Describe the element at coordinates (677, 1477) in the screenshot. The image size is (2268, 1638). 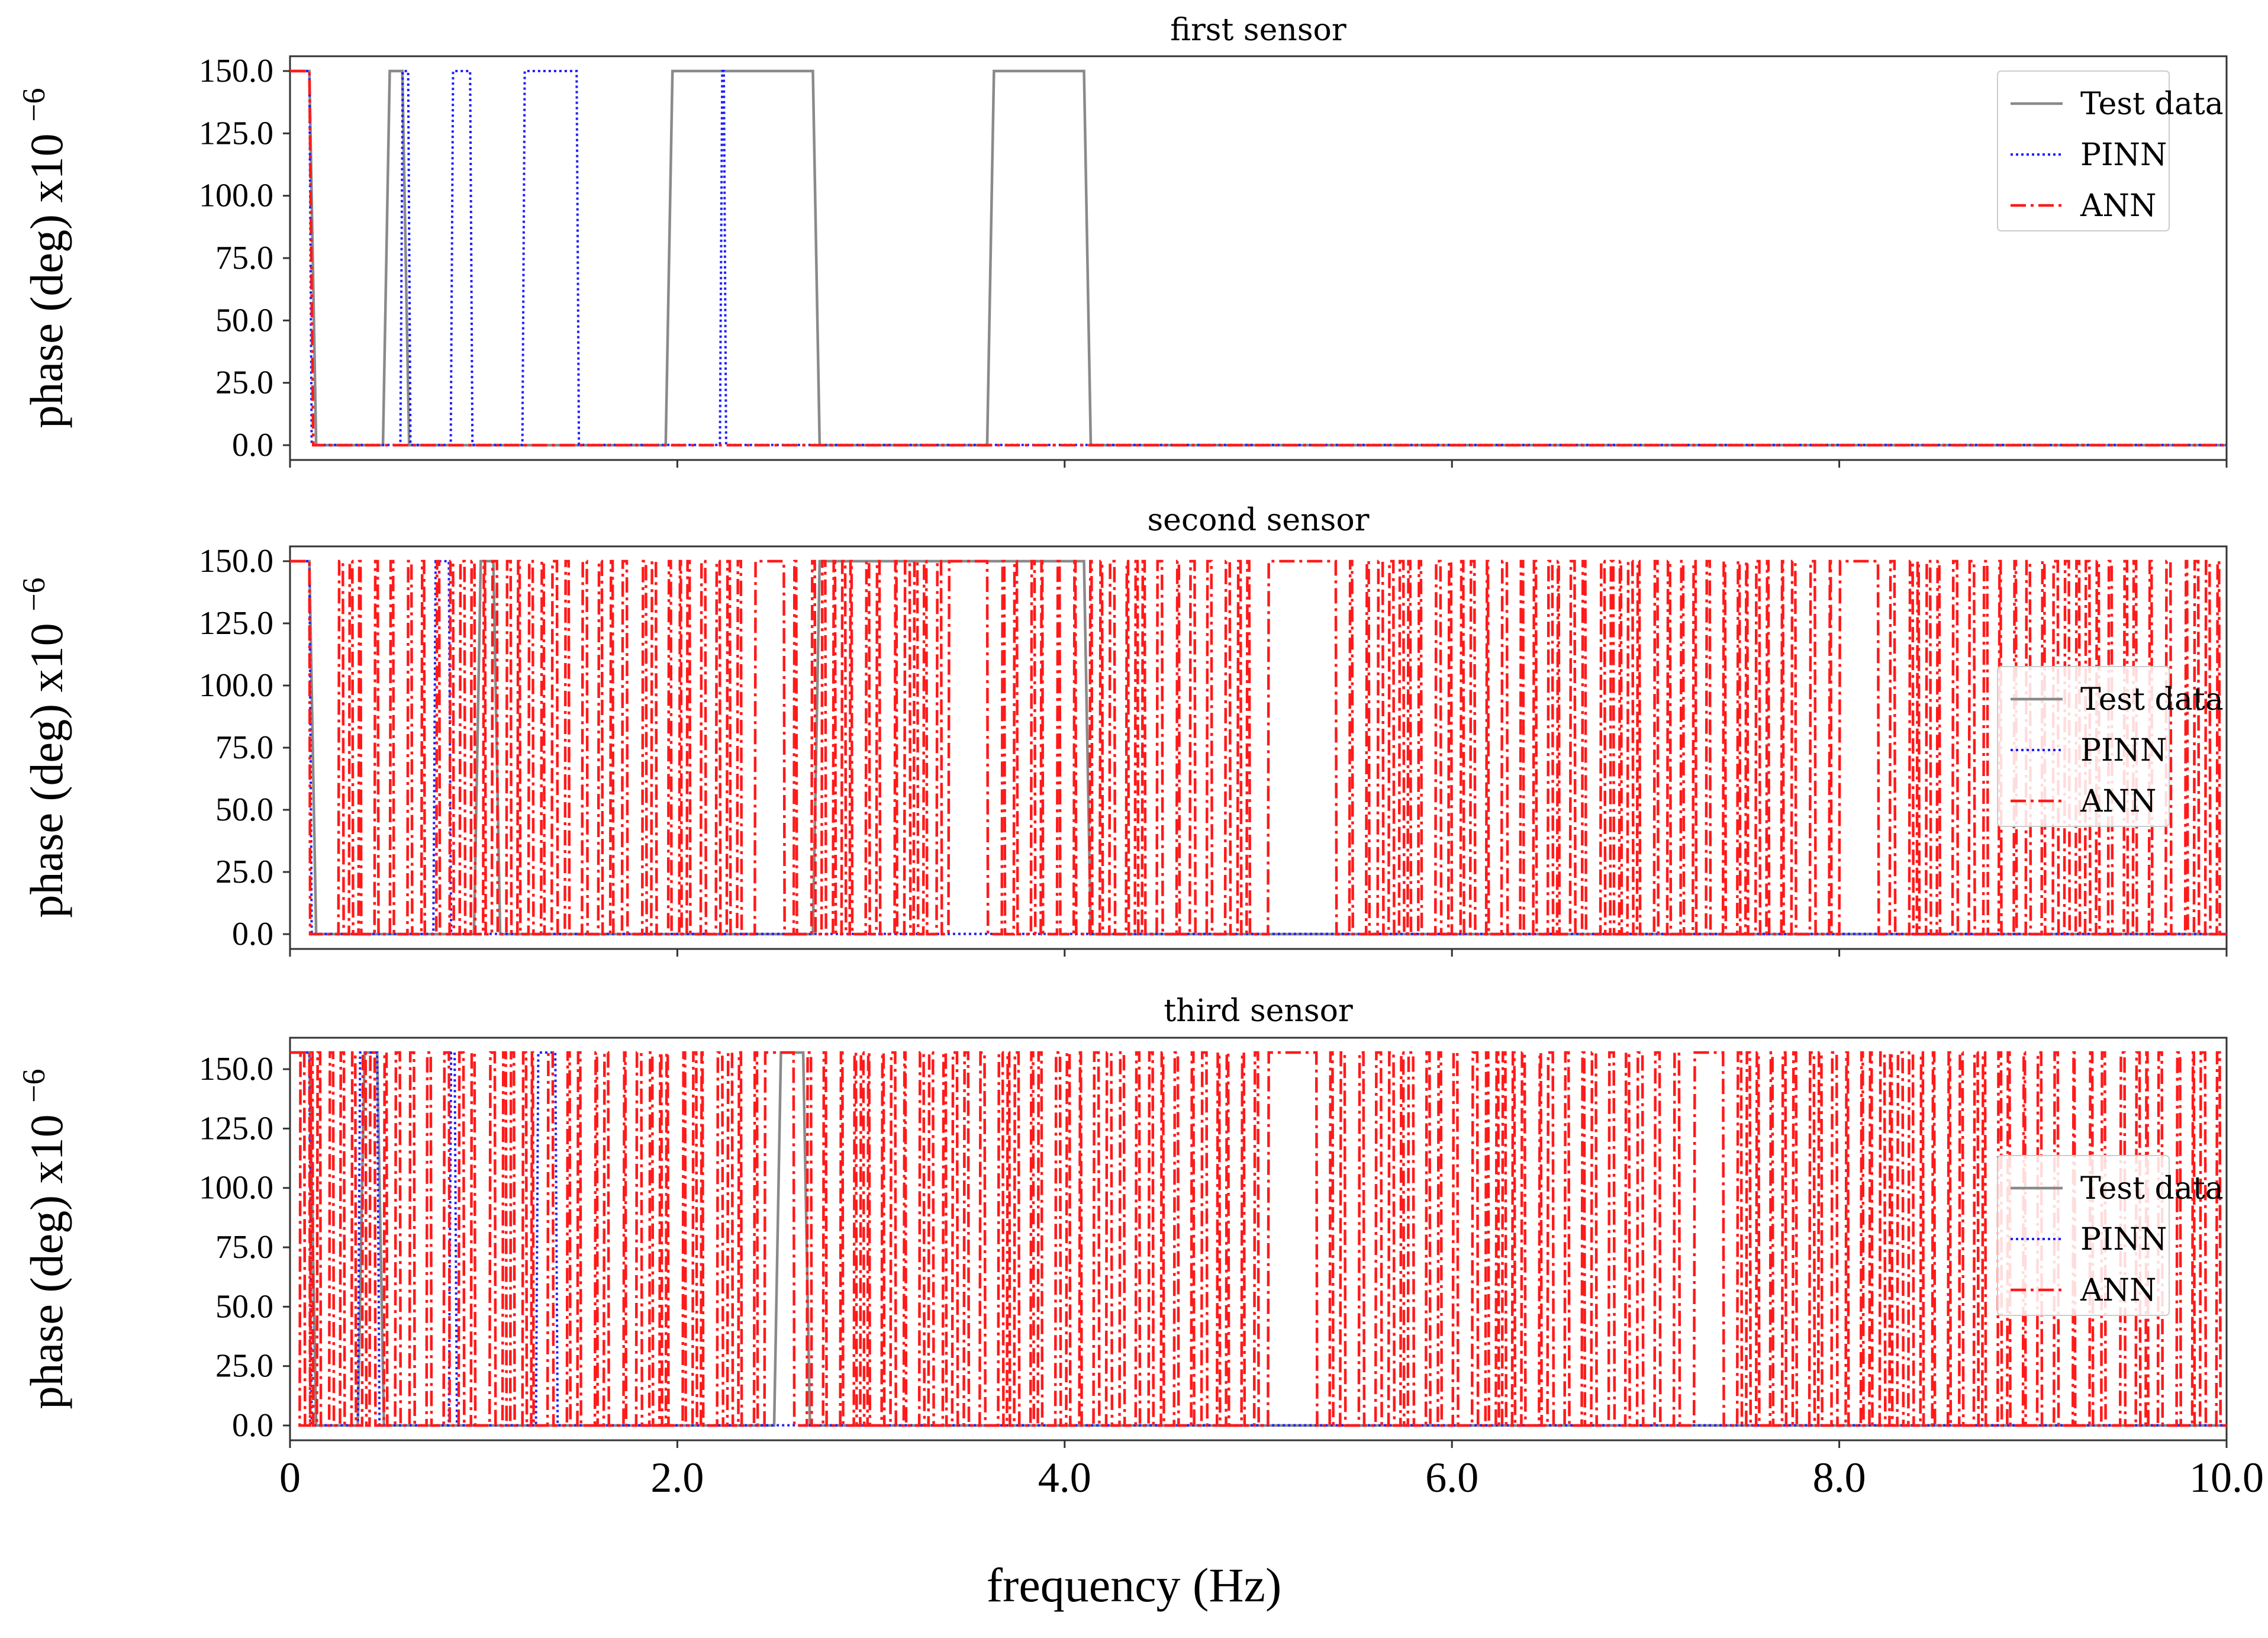
I see `x-tick-label: 2.0` at that location.